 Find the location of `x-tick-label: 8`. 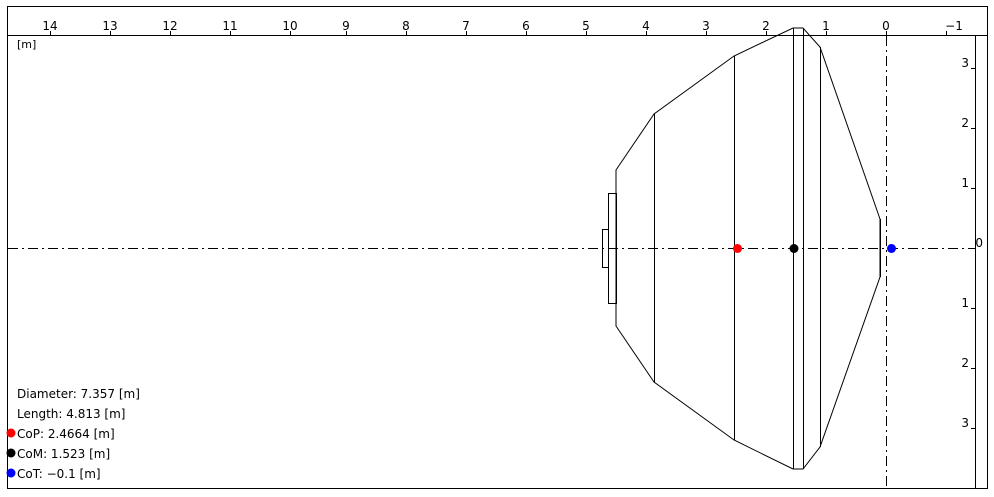

x-tick-label: 8 is located at coordinates (406, 26).